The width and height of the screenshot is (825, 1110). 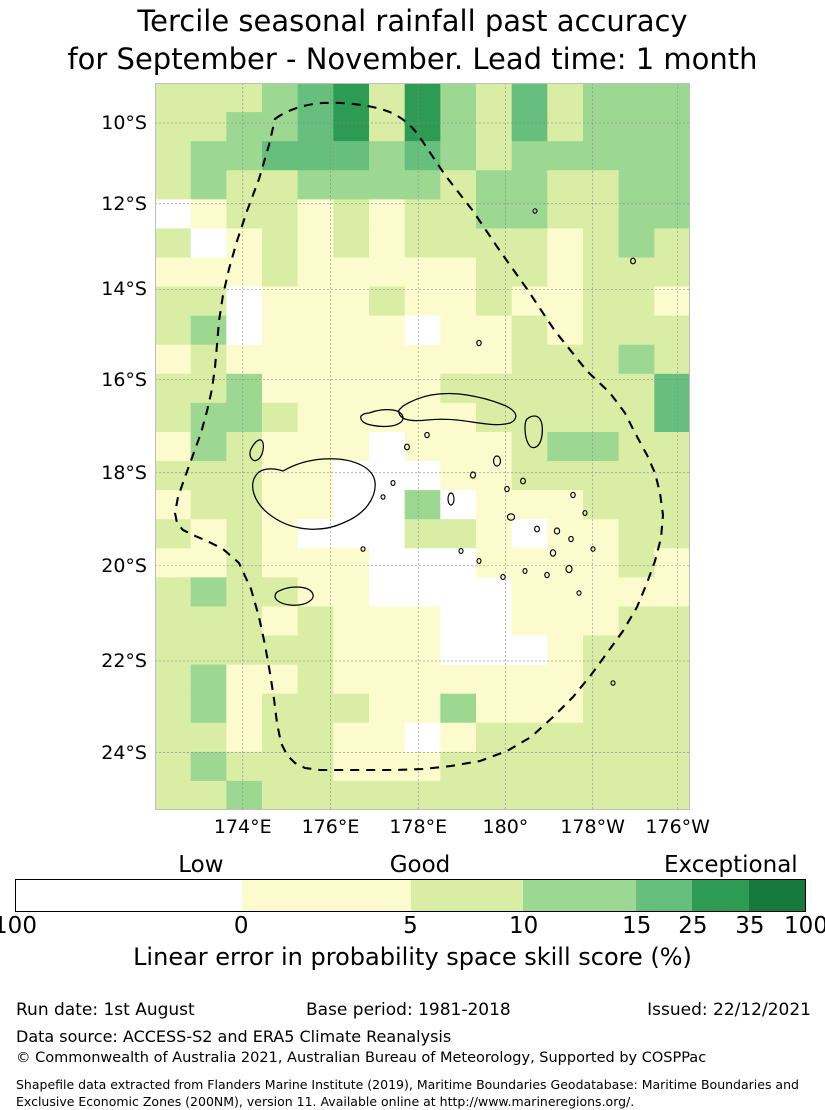 I want to click on latitude-tick-label: 24°S, so click(x=124, y=752).